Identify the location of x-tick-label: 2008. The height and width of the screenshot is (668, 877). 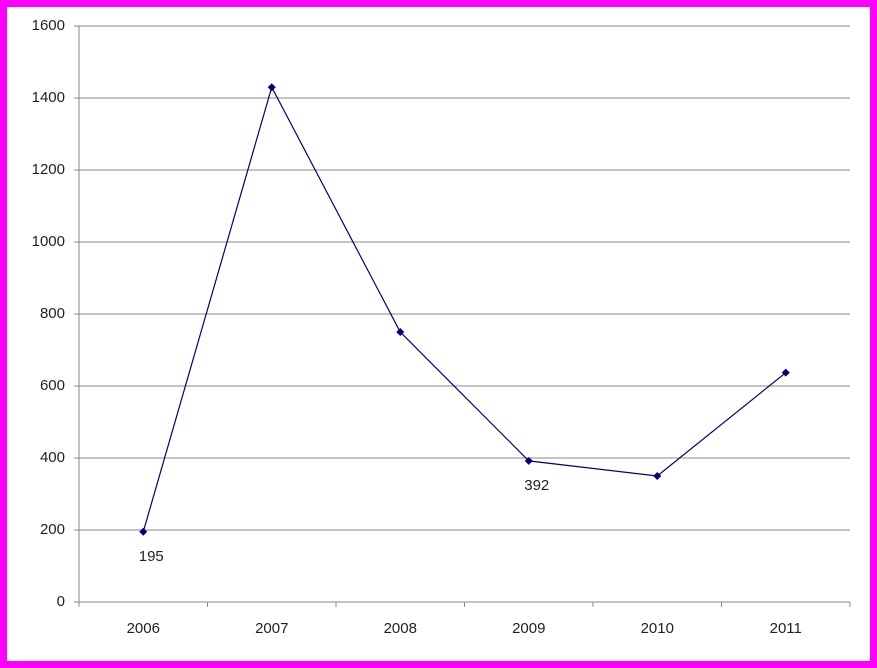
(400, 628).